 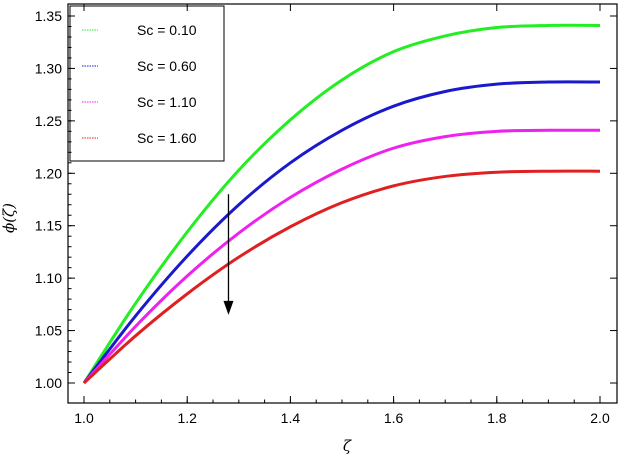 I want to click on legend-label-4: Sc = 1.60, so click(x=167, y=138).